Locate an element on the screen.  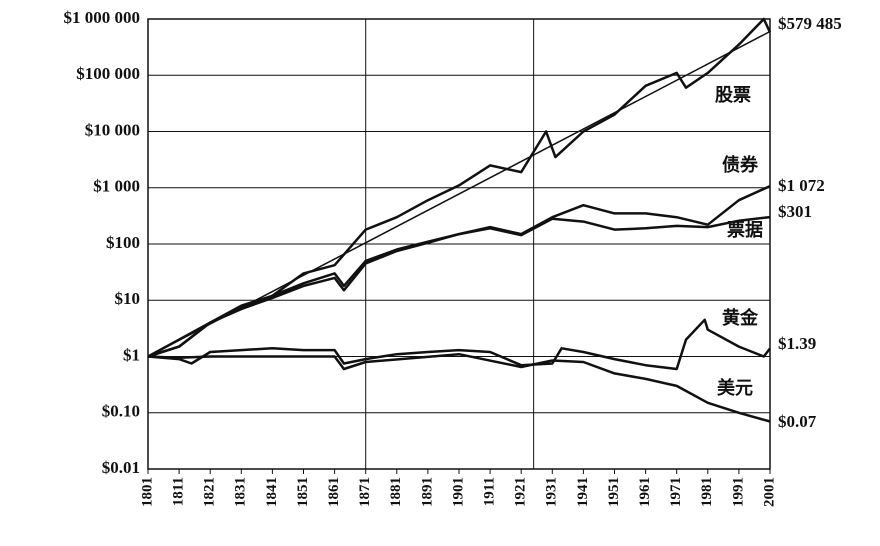
x-tick-label: 1931 is located at coordinates (552, 492).